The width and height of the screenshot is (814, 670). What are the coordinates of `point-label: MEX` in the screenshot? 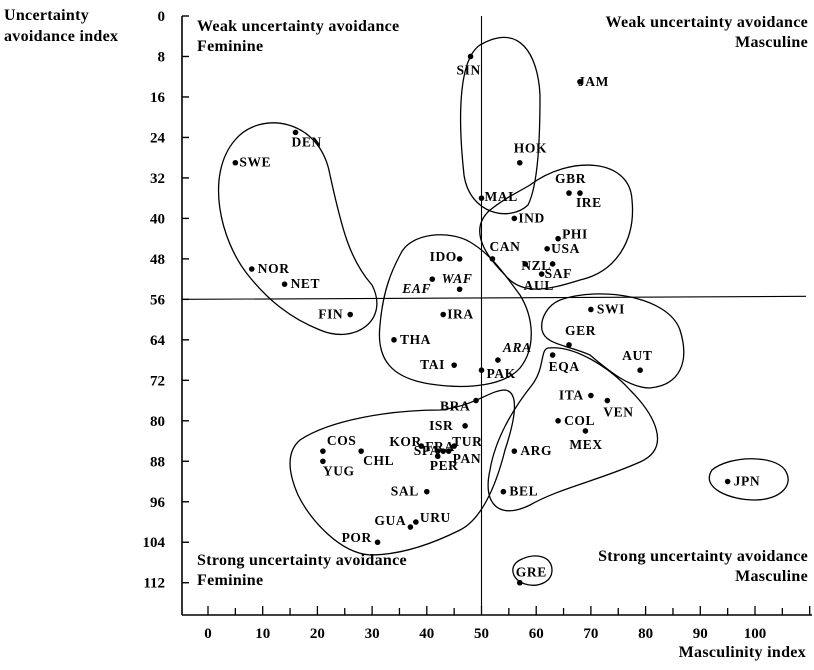 It's located at (585, 444).